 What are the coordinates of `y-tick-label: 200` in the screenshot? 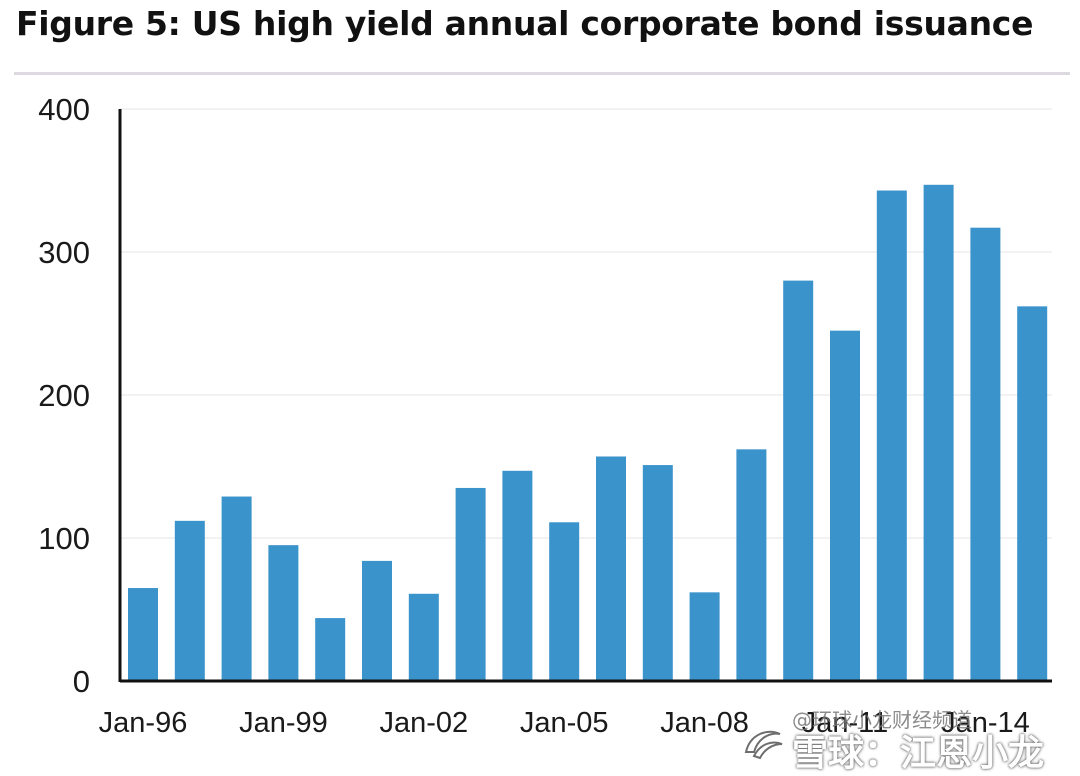 It's located at (64, 395).